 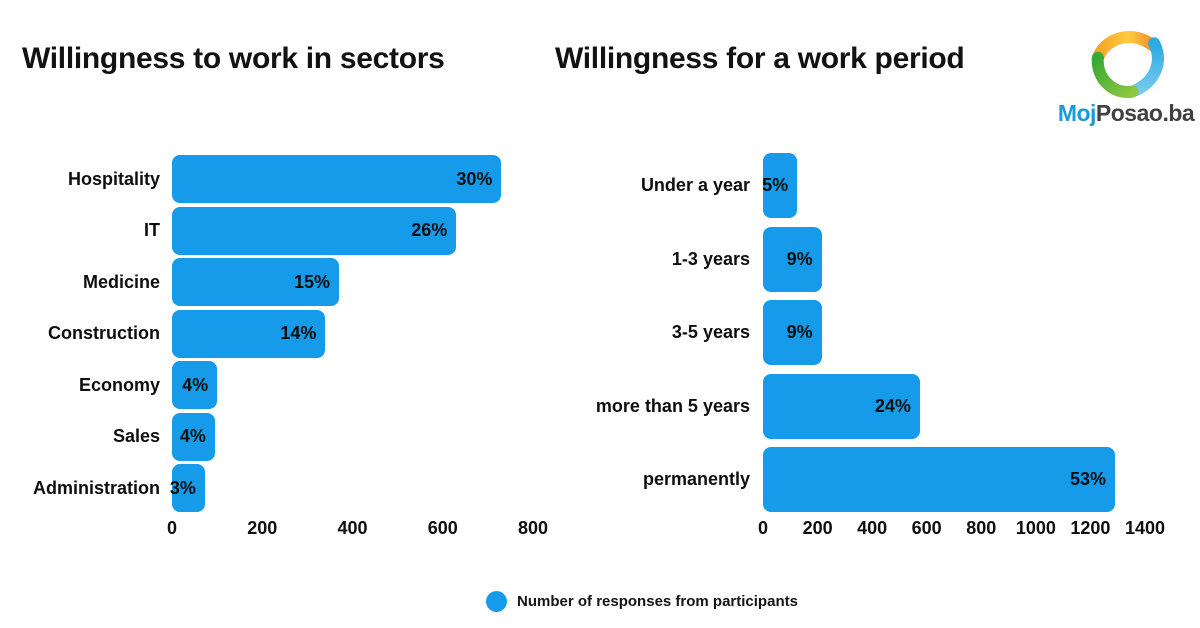 I want to click on chart-row-administration: Administration 3%, so click(x=278, y=488).